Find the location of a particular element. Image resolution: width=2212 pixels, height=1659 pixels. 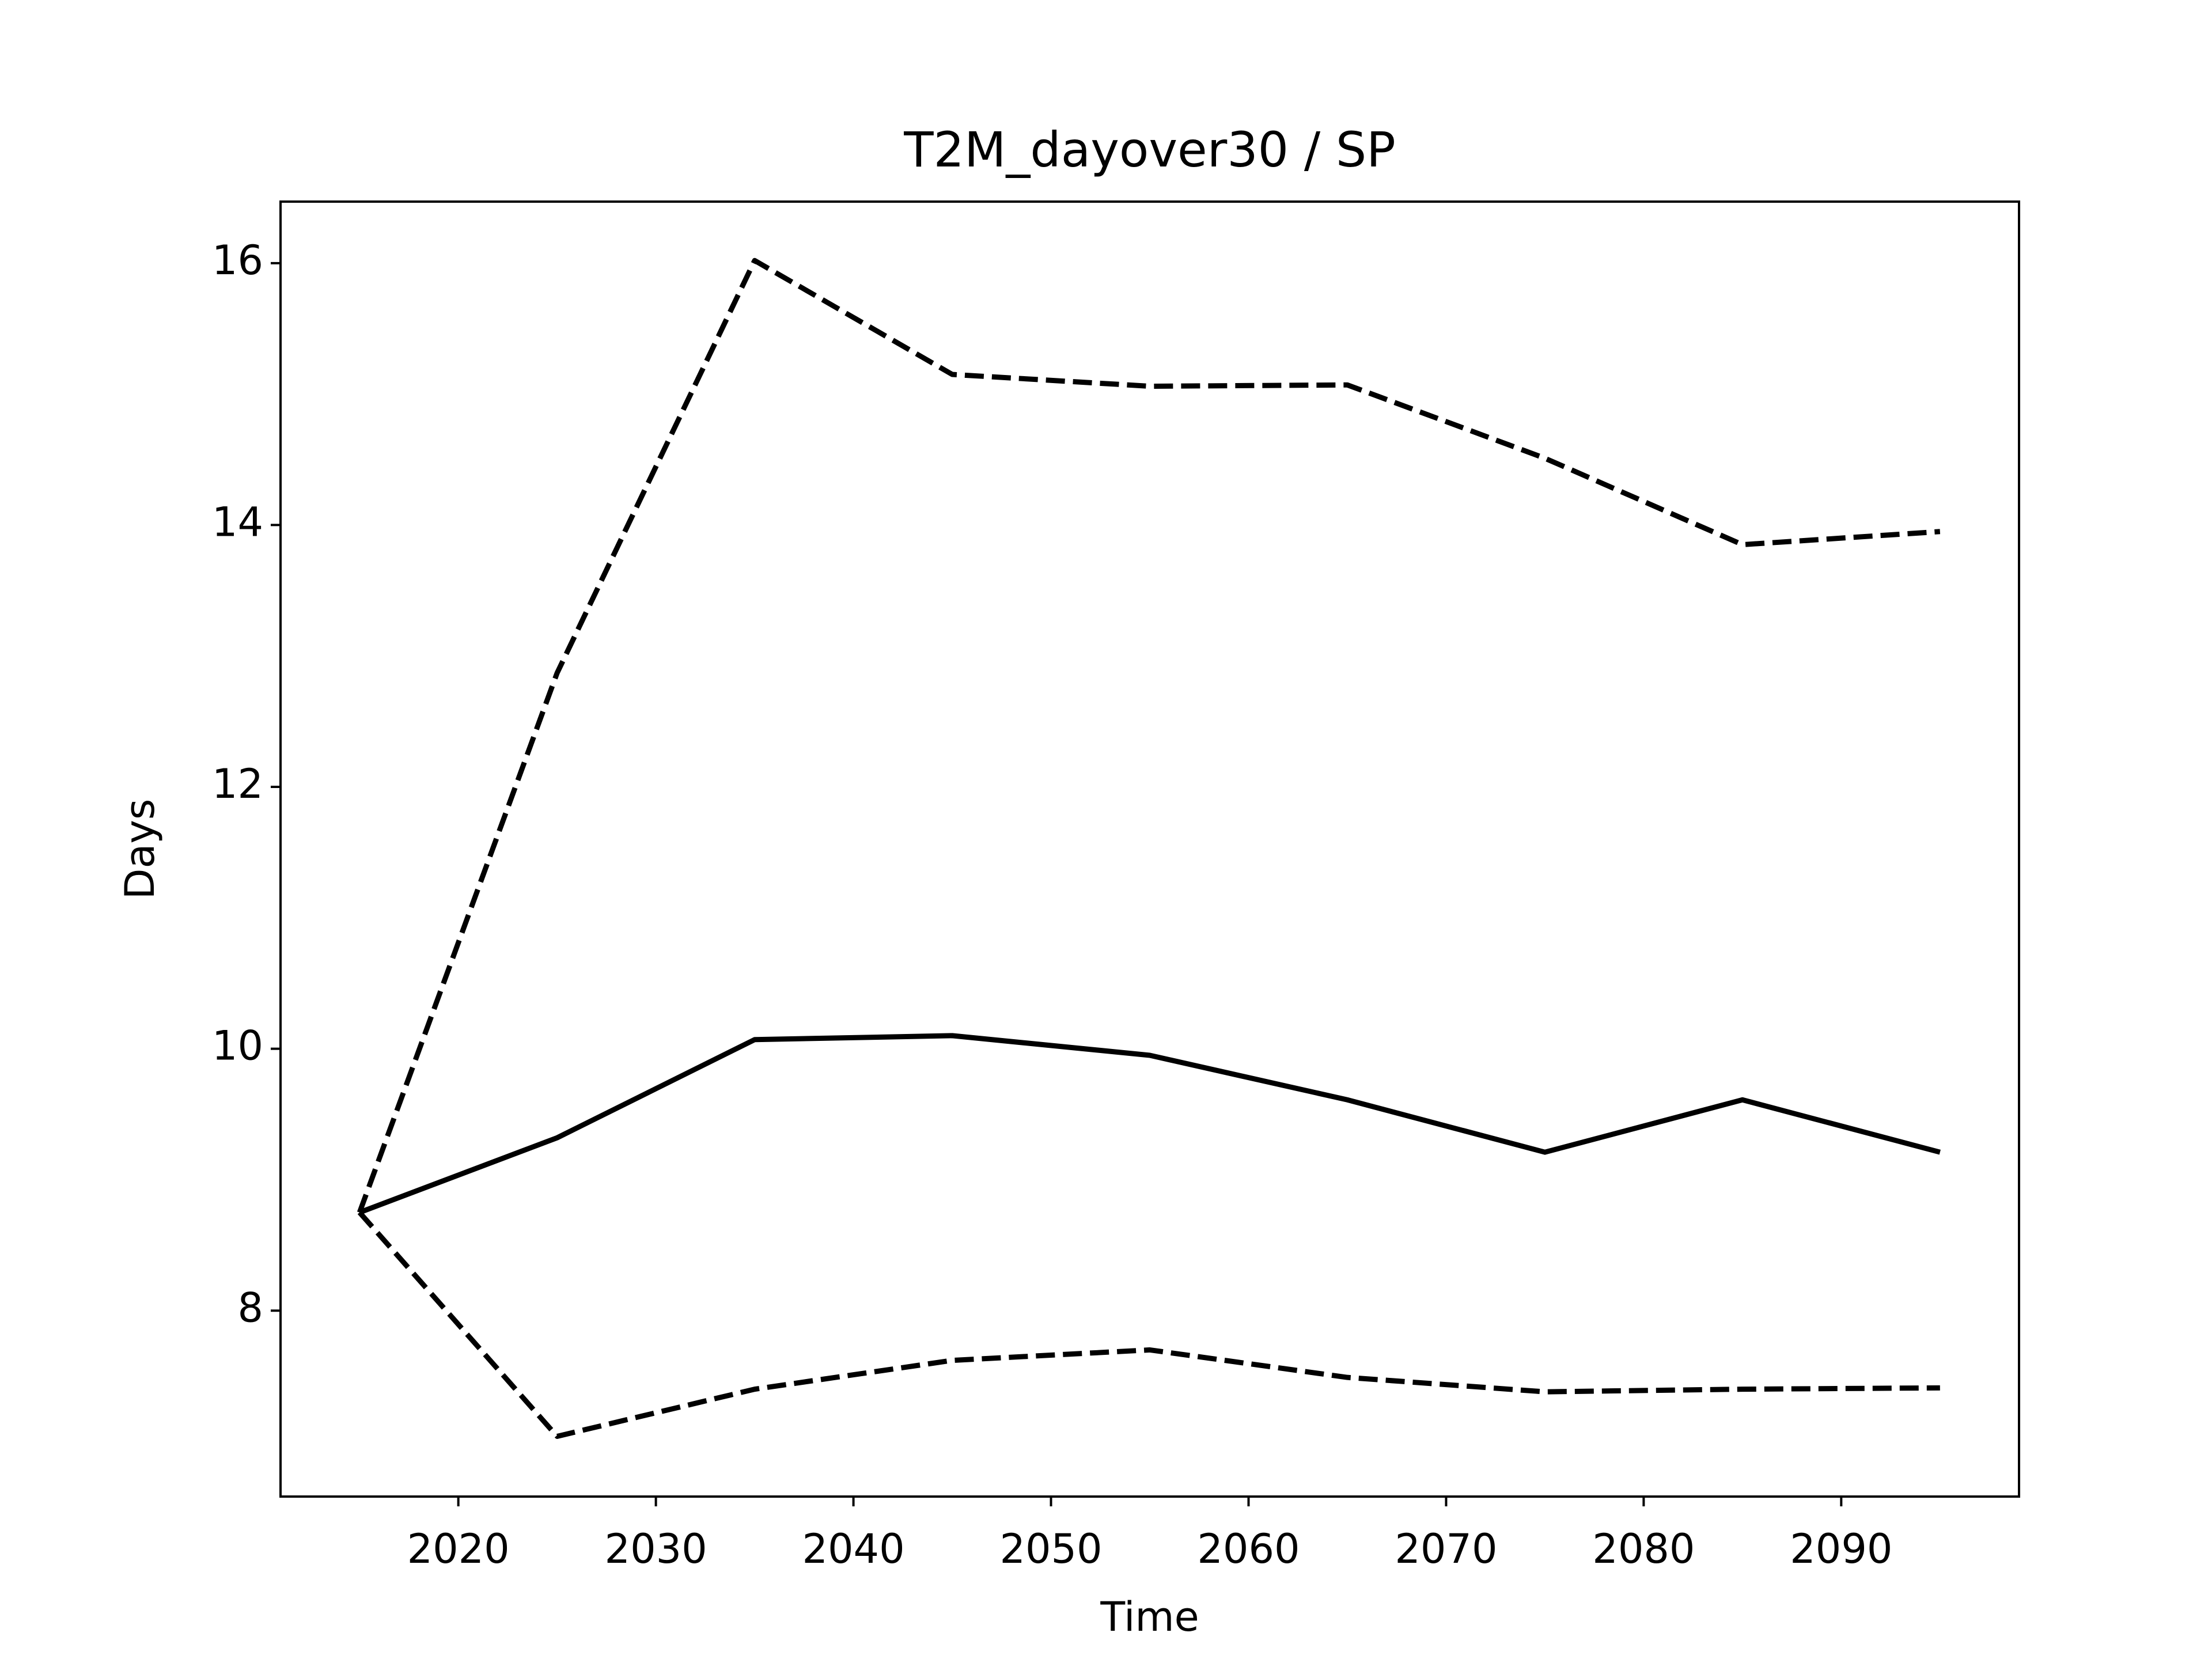

x-tick-label: 2090 is located at coordinates (1841, 1549).